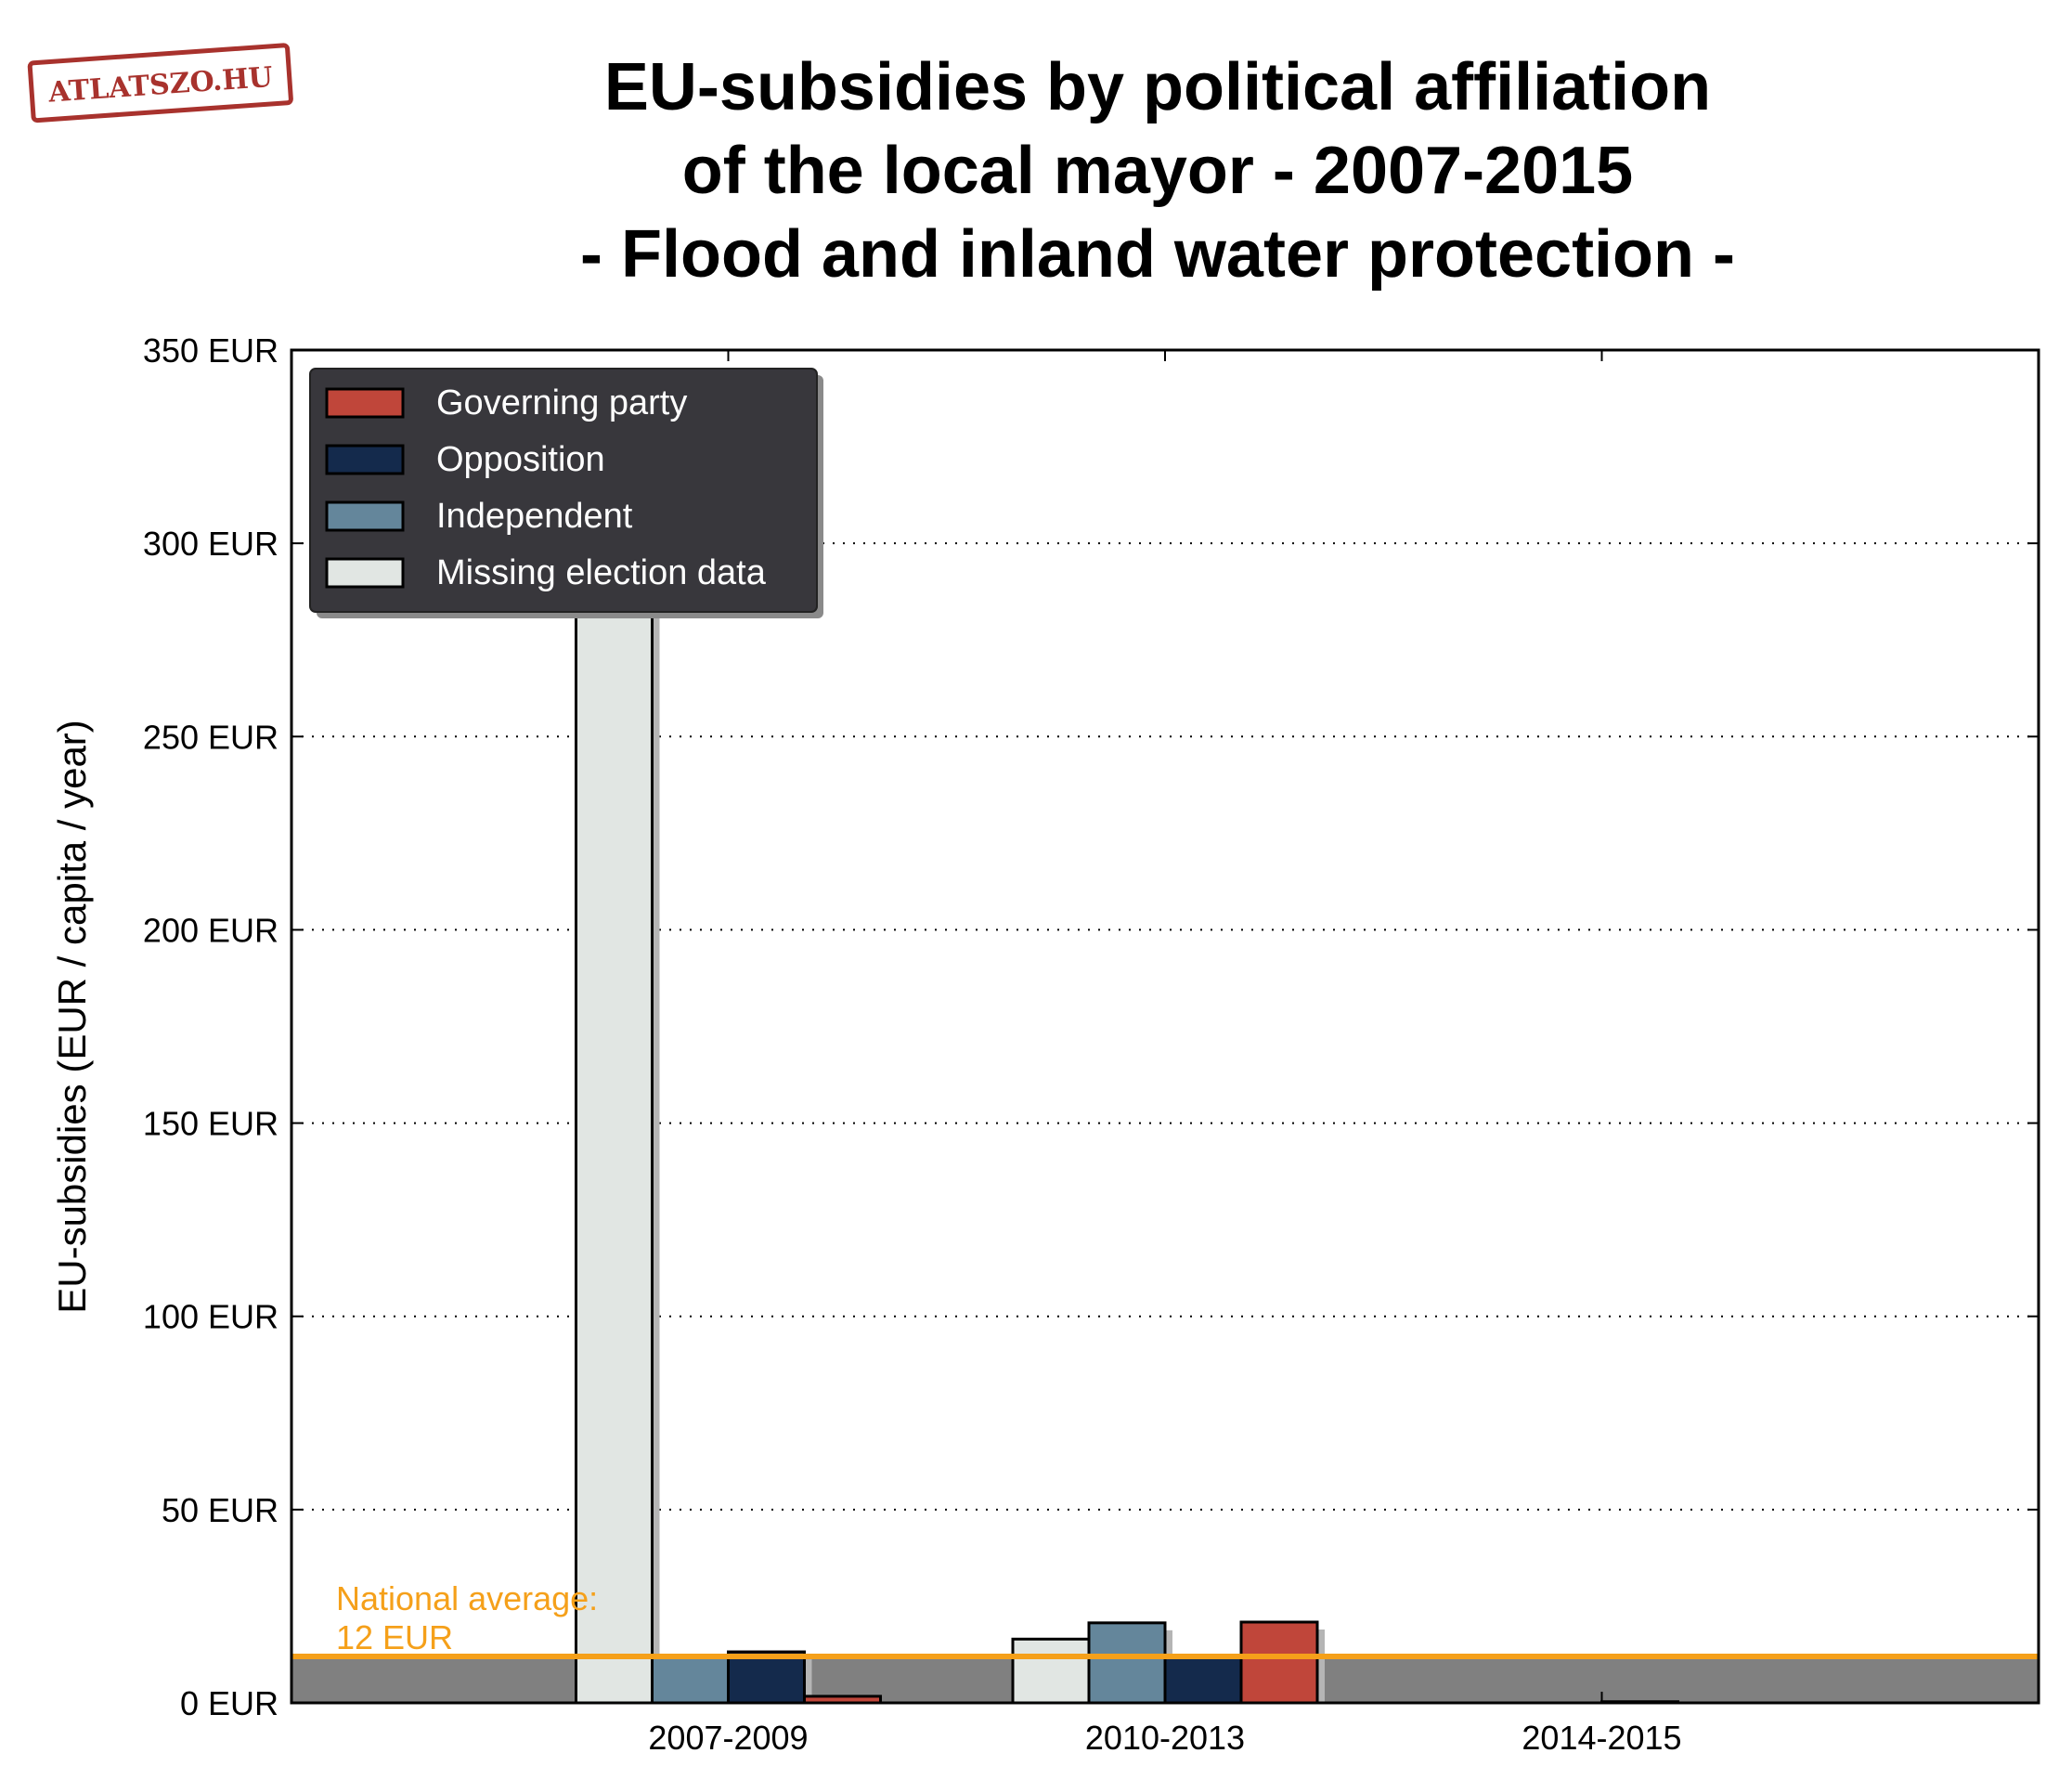 The image size is (2072, 1792). Describe the element at coordinates (563, 491) in the screenshot. I see `legend-box` at that location.